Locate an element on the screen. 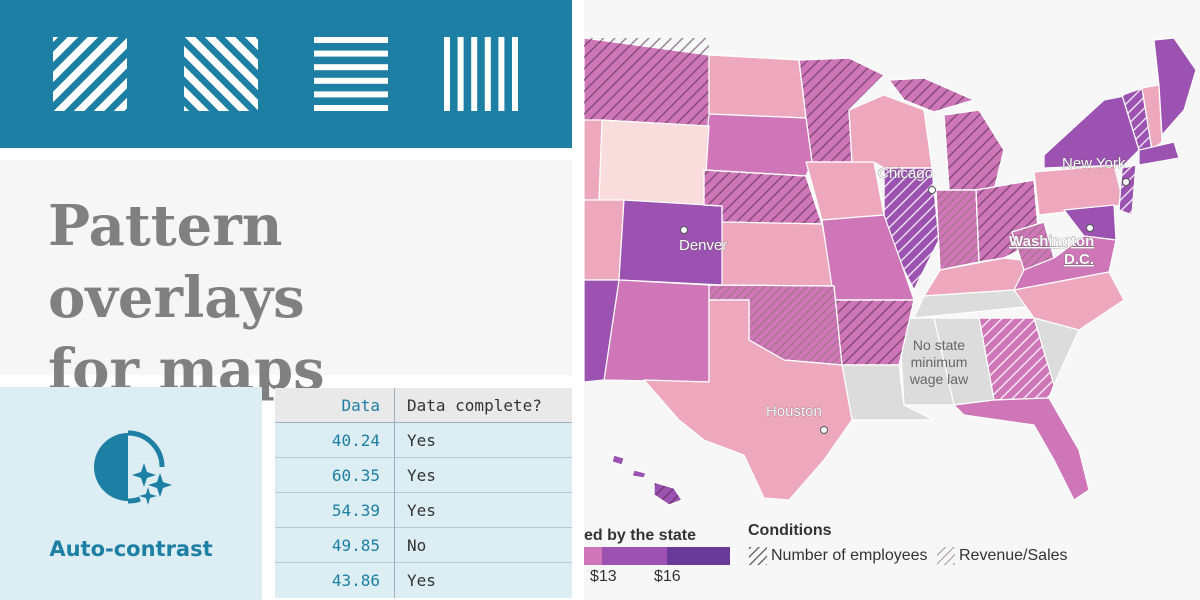 The image size is (1200, 600). denver-label: Denver is located at coordinates (703, 245).